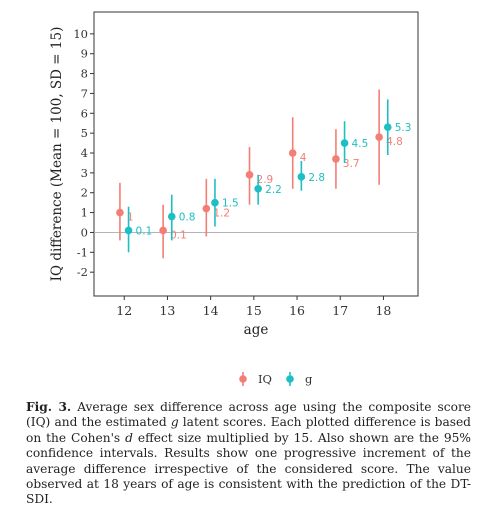  What do you see at coordinates (84, 153) in the screenshot?
I see `y-tick-label: 4` at bounding box center [84, 153].